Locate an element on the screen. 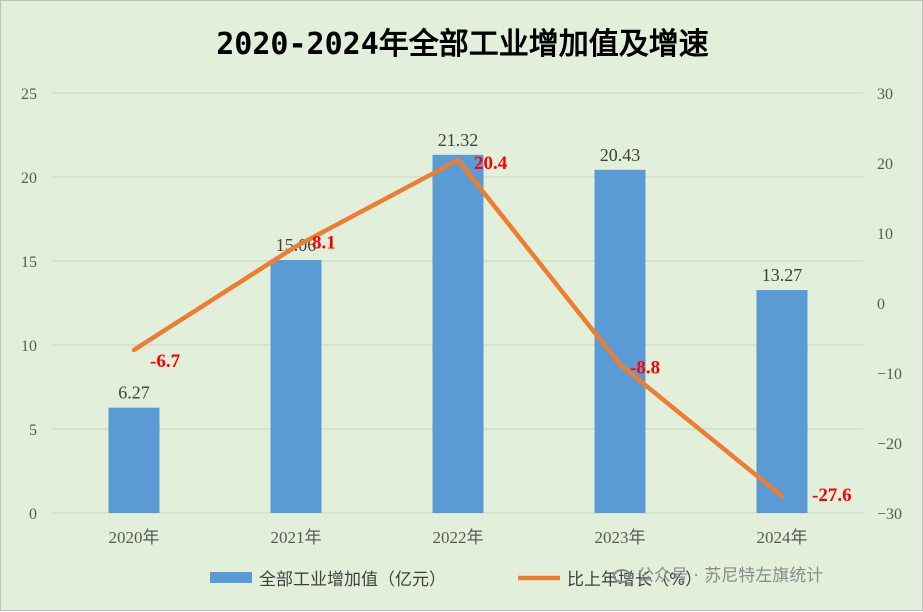 The image size is (923, 612). wechat-icon is located at coordinates (622, 576).